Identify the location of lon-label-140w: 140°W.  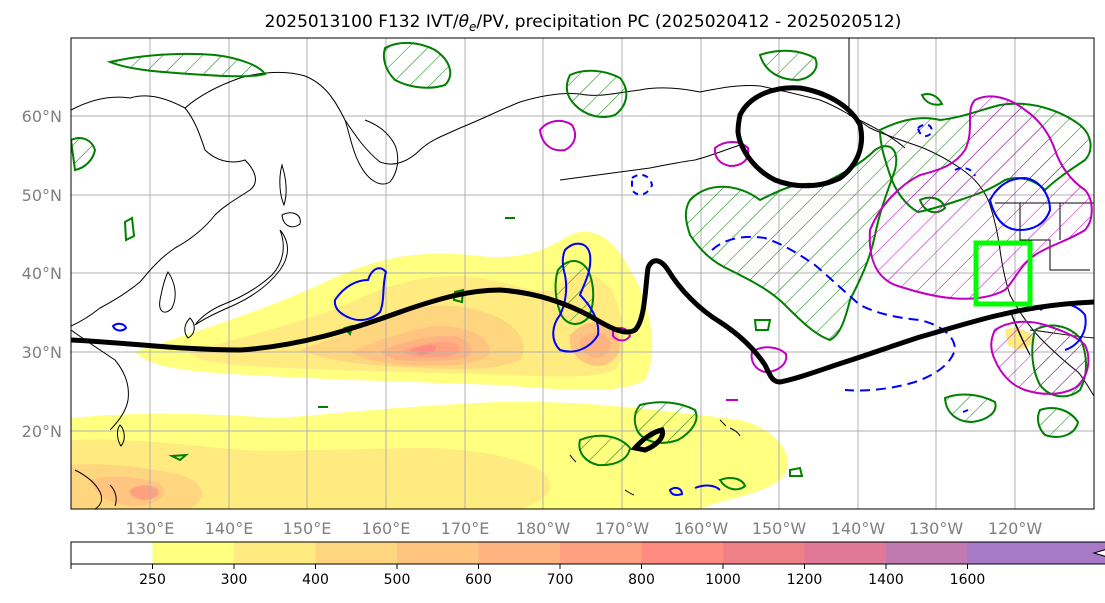
(858, 528).